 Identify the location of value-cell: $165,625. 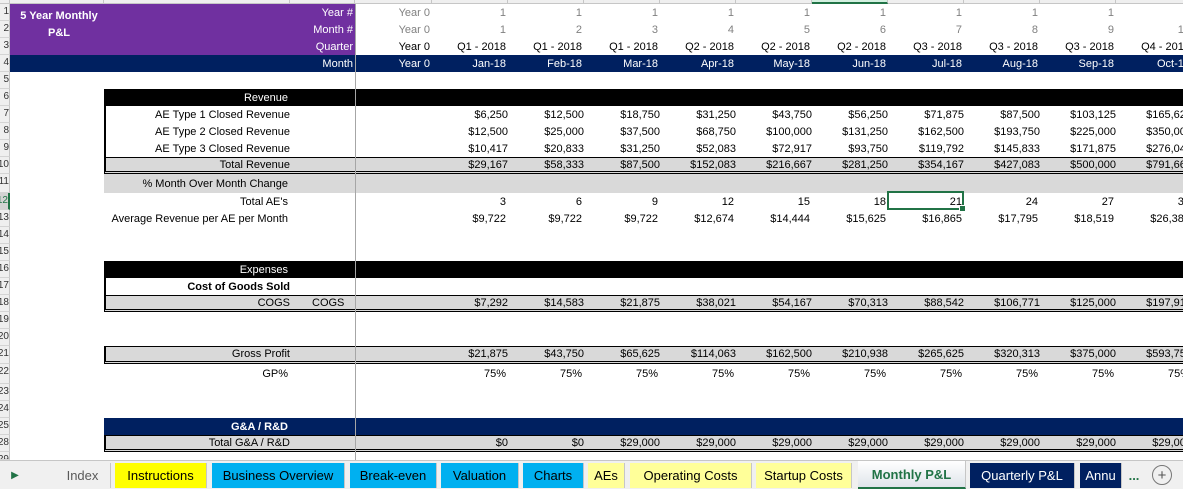
(1164, 114).